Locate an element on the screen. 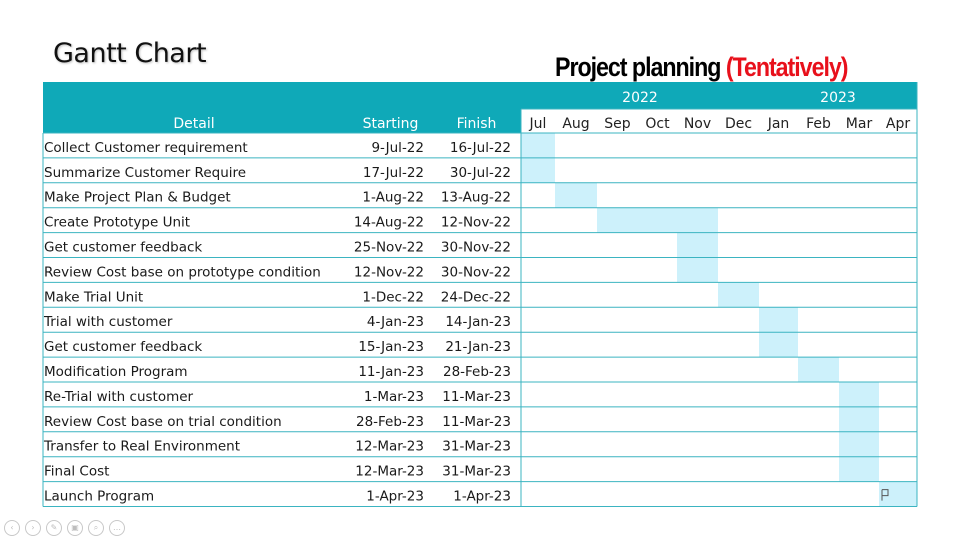 Image resolution: width=960 pixels, height=540 pixels. month-label-feb: Feb is located at coordinates (818, 124).